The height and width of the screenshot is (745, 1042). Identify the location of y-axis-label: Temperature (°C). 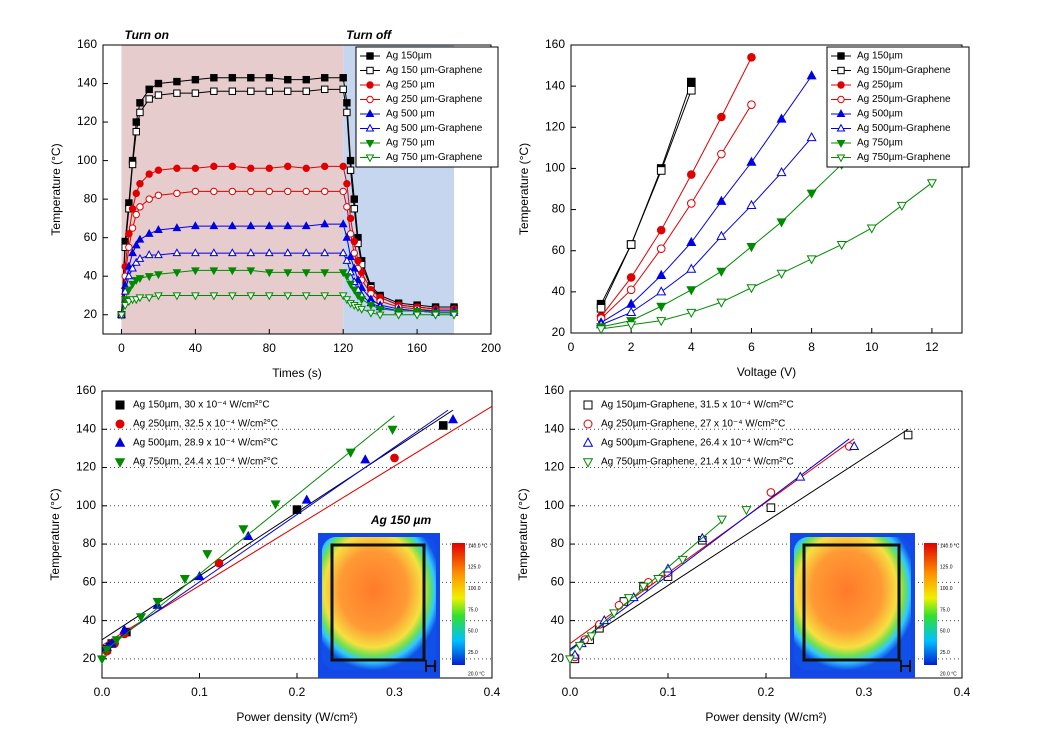
(524, 189).